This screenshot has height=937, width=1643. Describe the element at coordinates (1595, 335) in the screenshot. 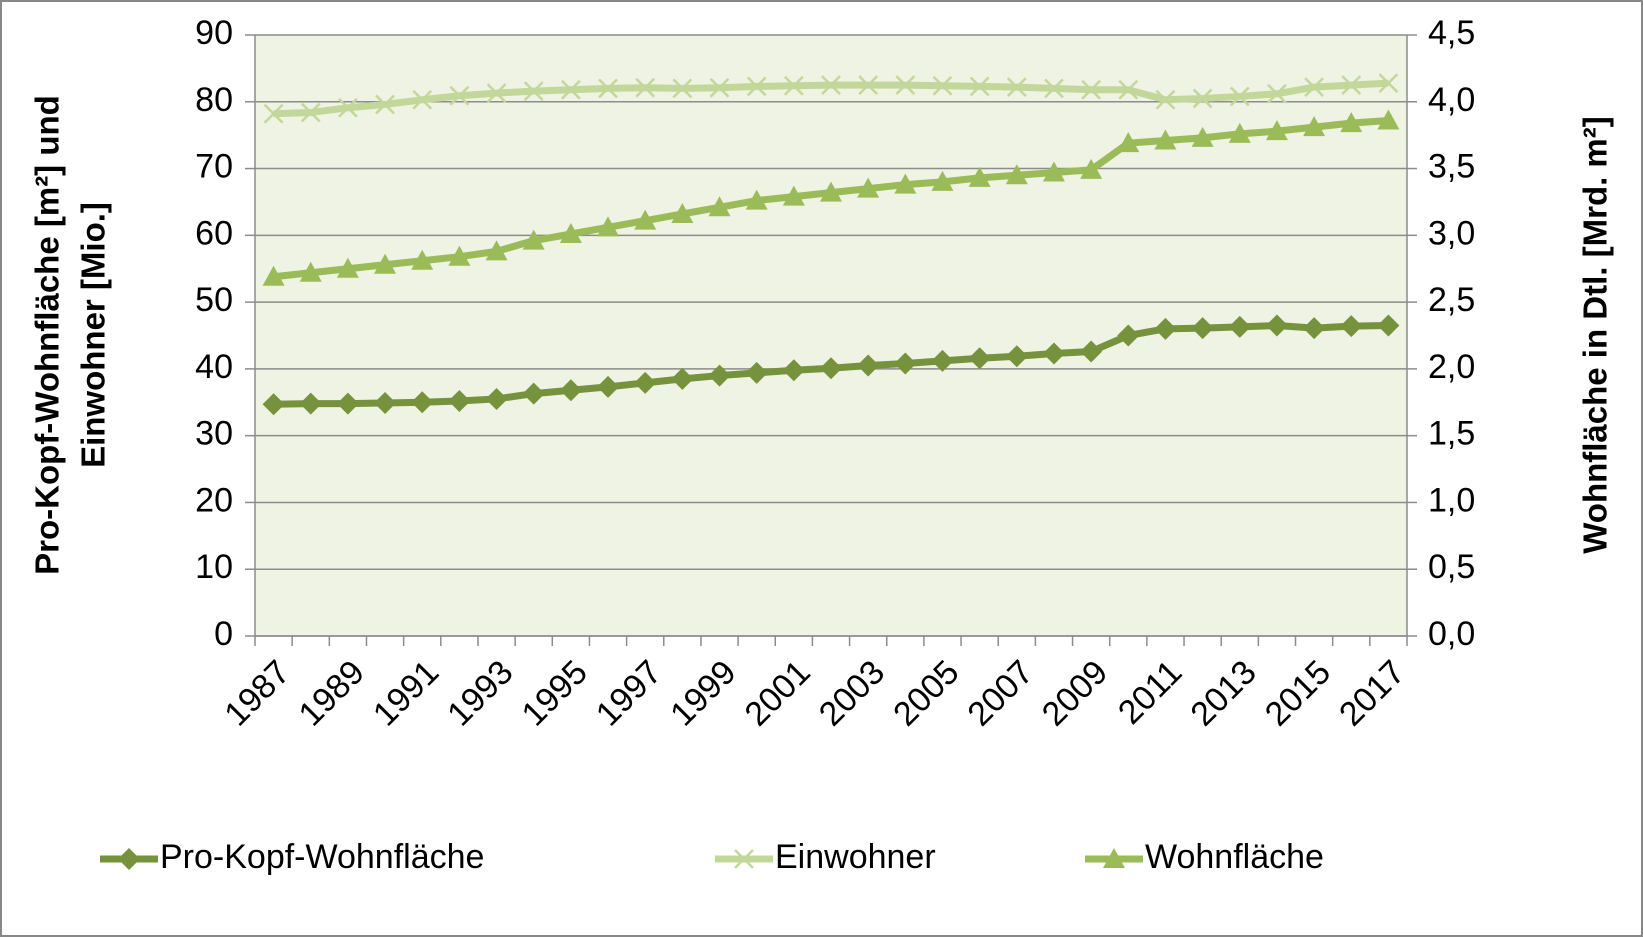

I see `y2-axis-title: Wohnfläche in Dtl. [Mrd. m²]` at that location.